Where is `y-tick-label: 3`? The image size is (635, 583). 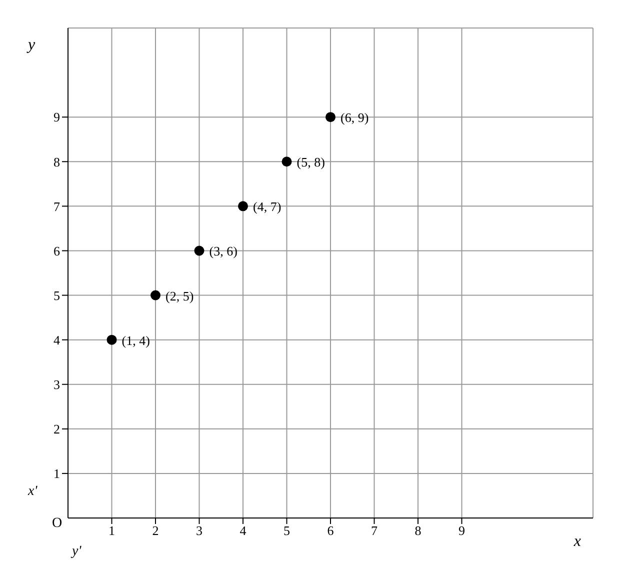 y-tick-label: 3 is located at coordinates (57, 384).